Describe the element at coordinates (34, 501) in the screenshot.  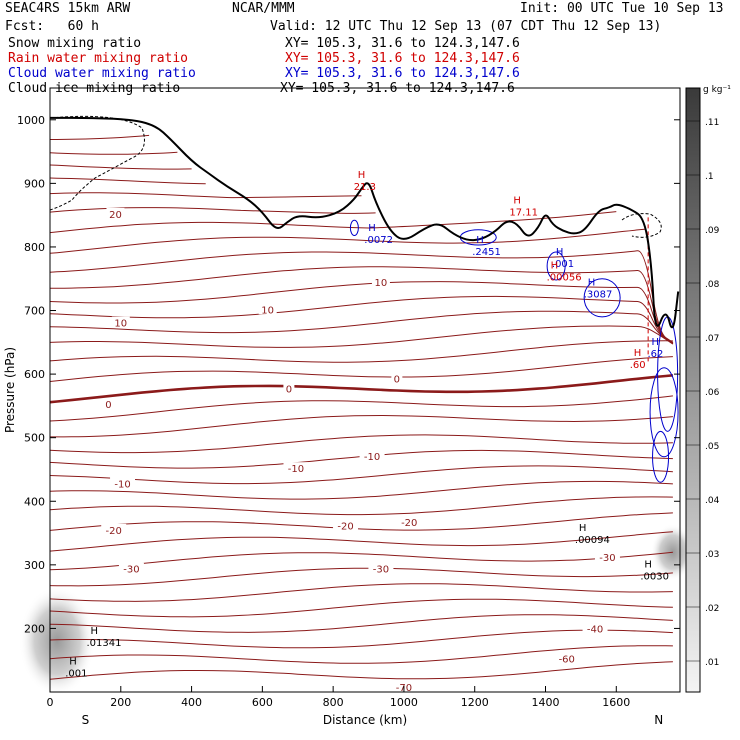
I see `y-tick-label: 400` at that location.